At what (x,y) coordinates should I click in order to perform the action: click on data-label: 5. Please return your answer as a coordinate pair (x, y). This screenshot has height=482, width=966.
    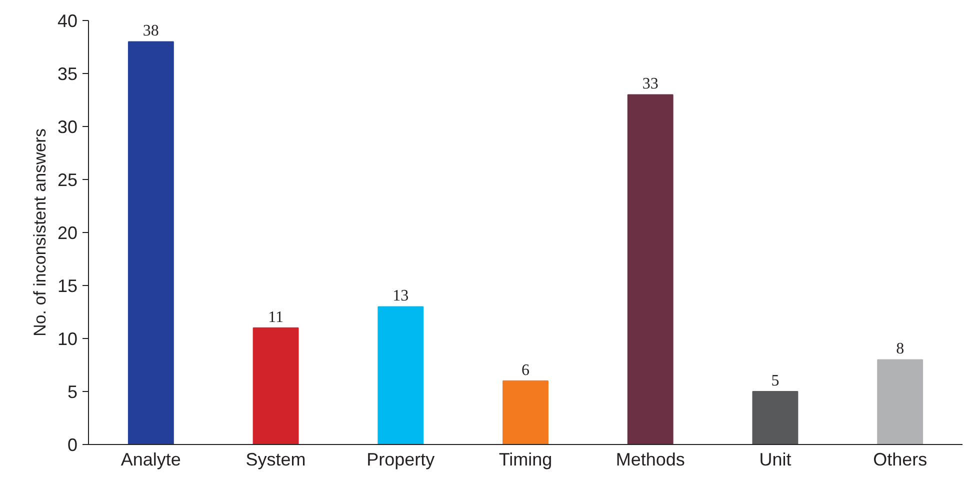
    Looking at the image, I should click on (775, 381).